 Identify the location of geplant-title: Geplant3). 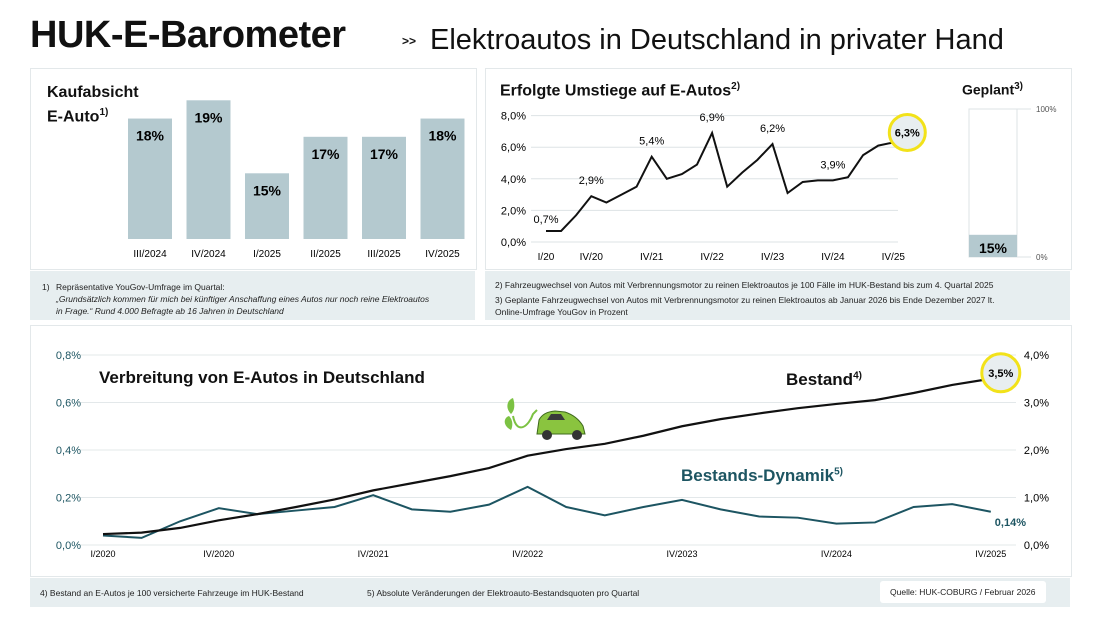
(993, 89).